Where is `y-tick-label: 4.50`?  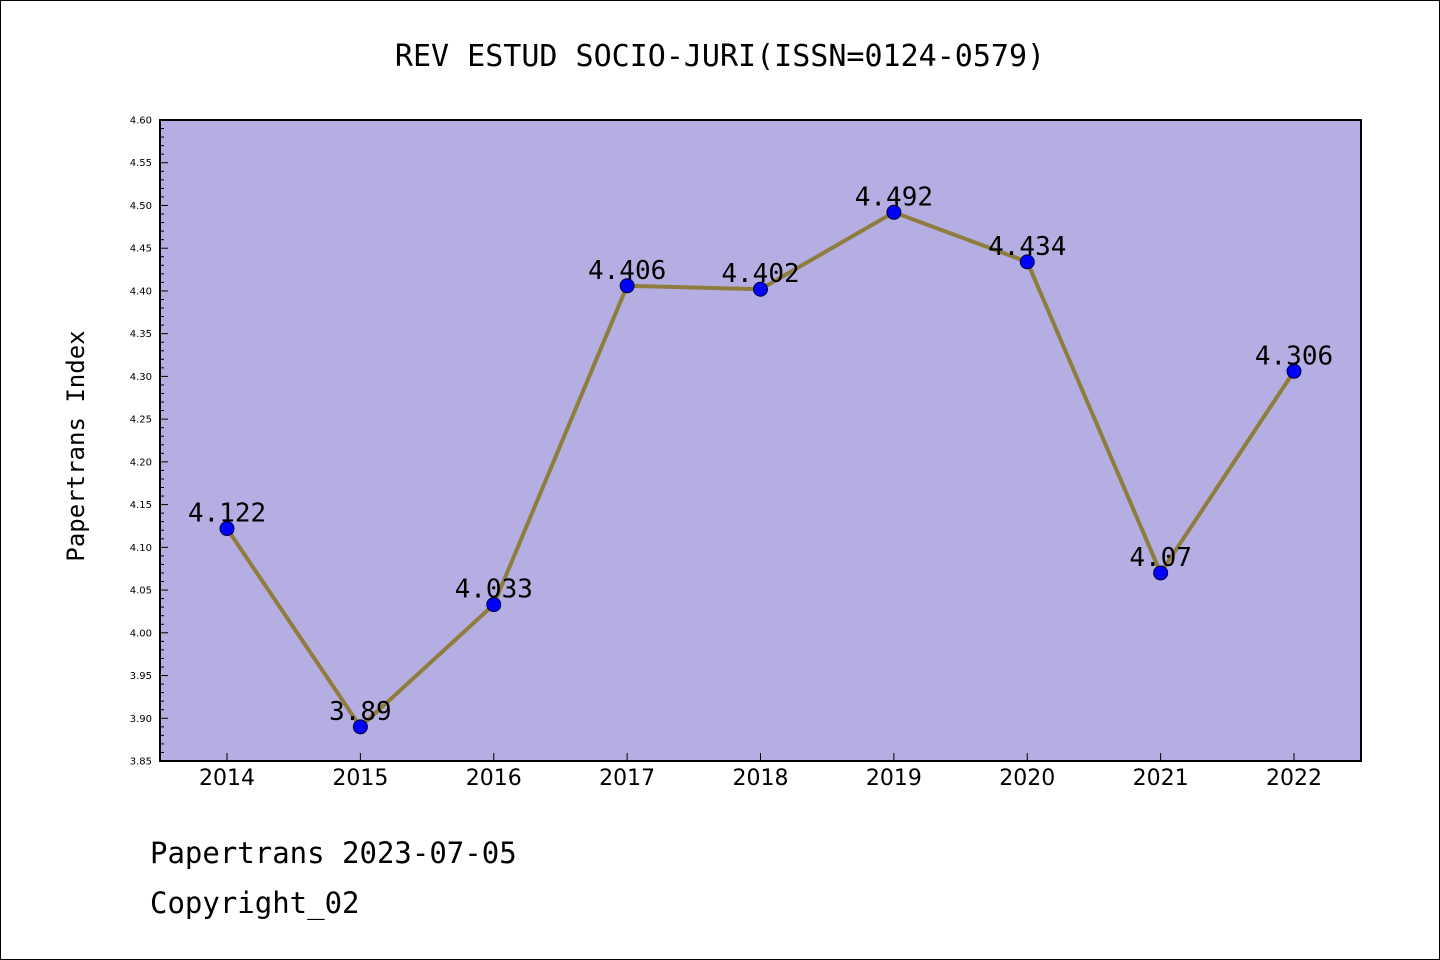
y-tick-label: 4.50 is located at coordinates (141, 206).